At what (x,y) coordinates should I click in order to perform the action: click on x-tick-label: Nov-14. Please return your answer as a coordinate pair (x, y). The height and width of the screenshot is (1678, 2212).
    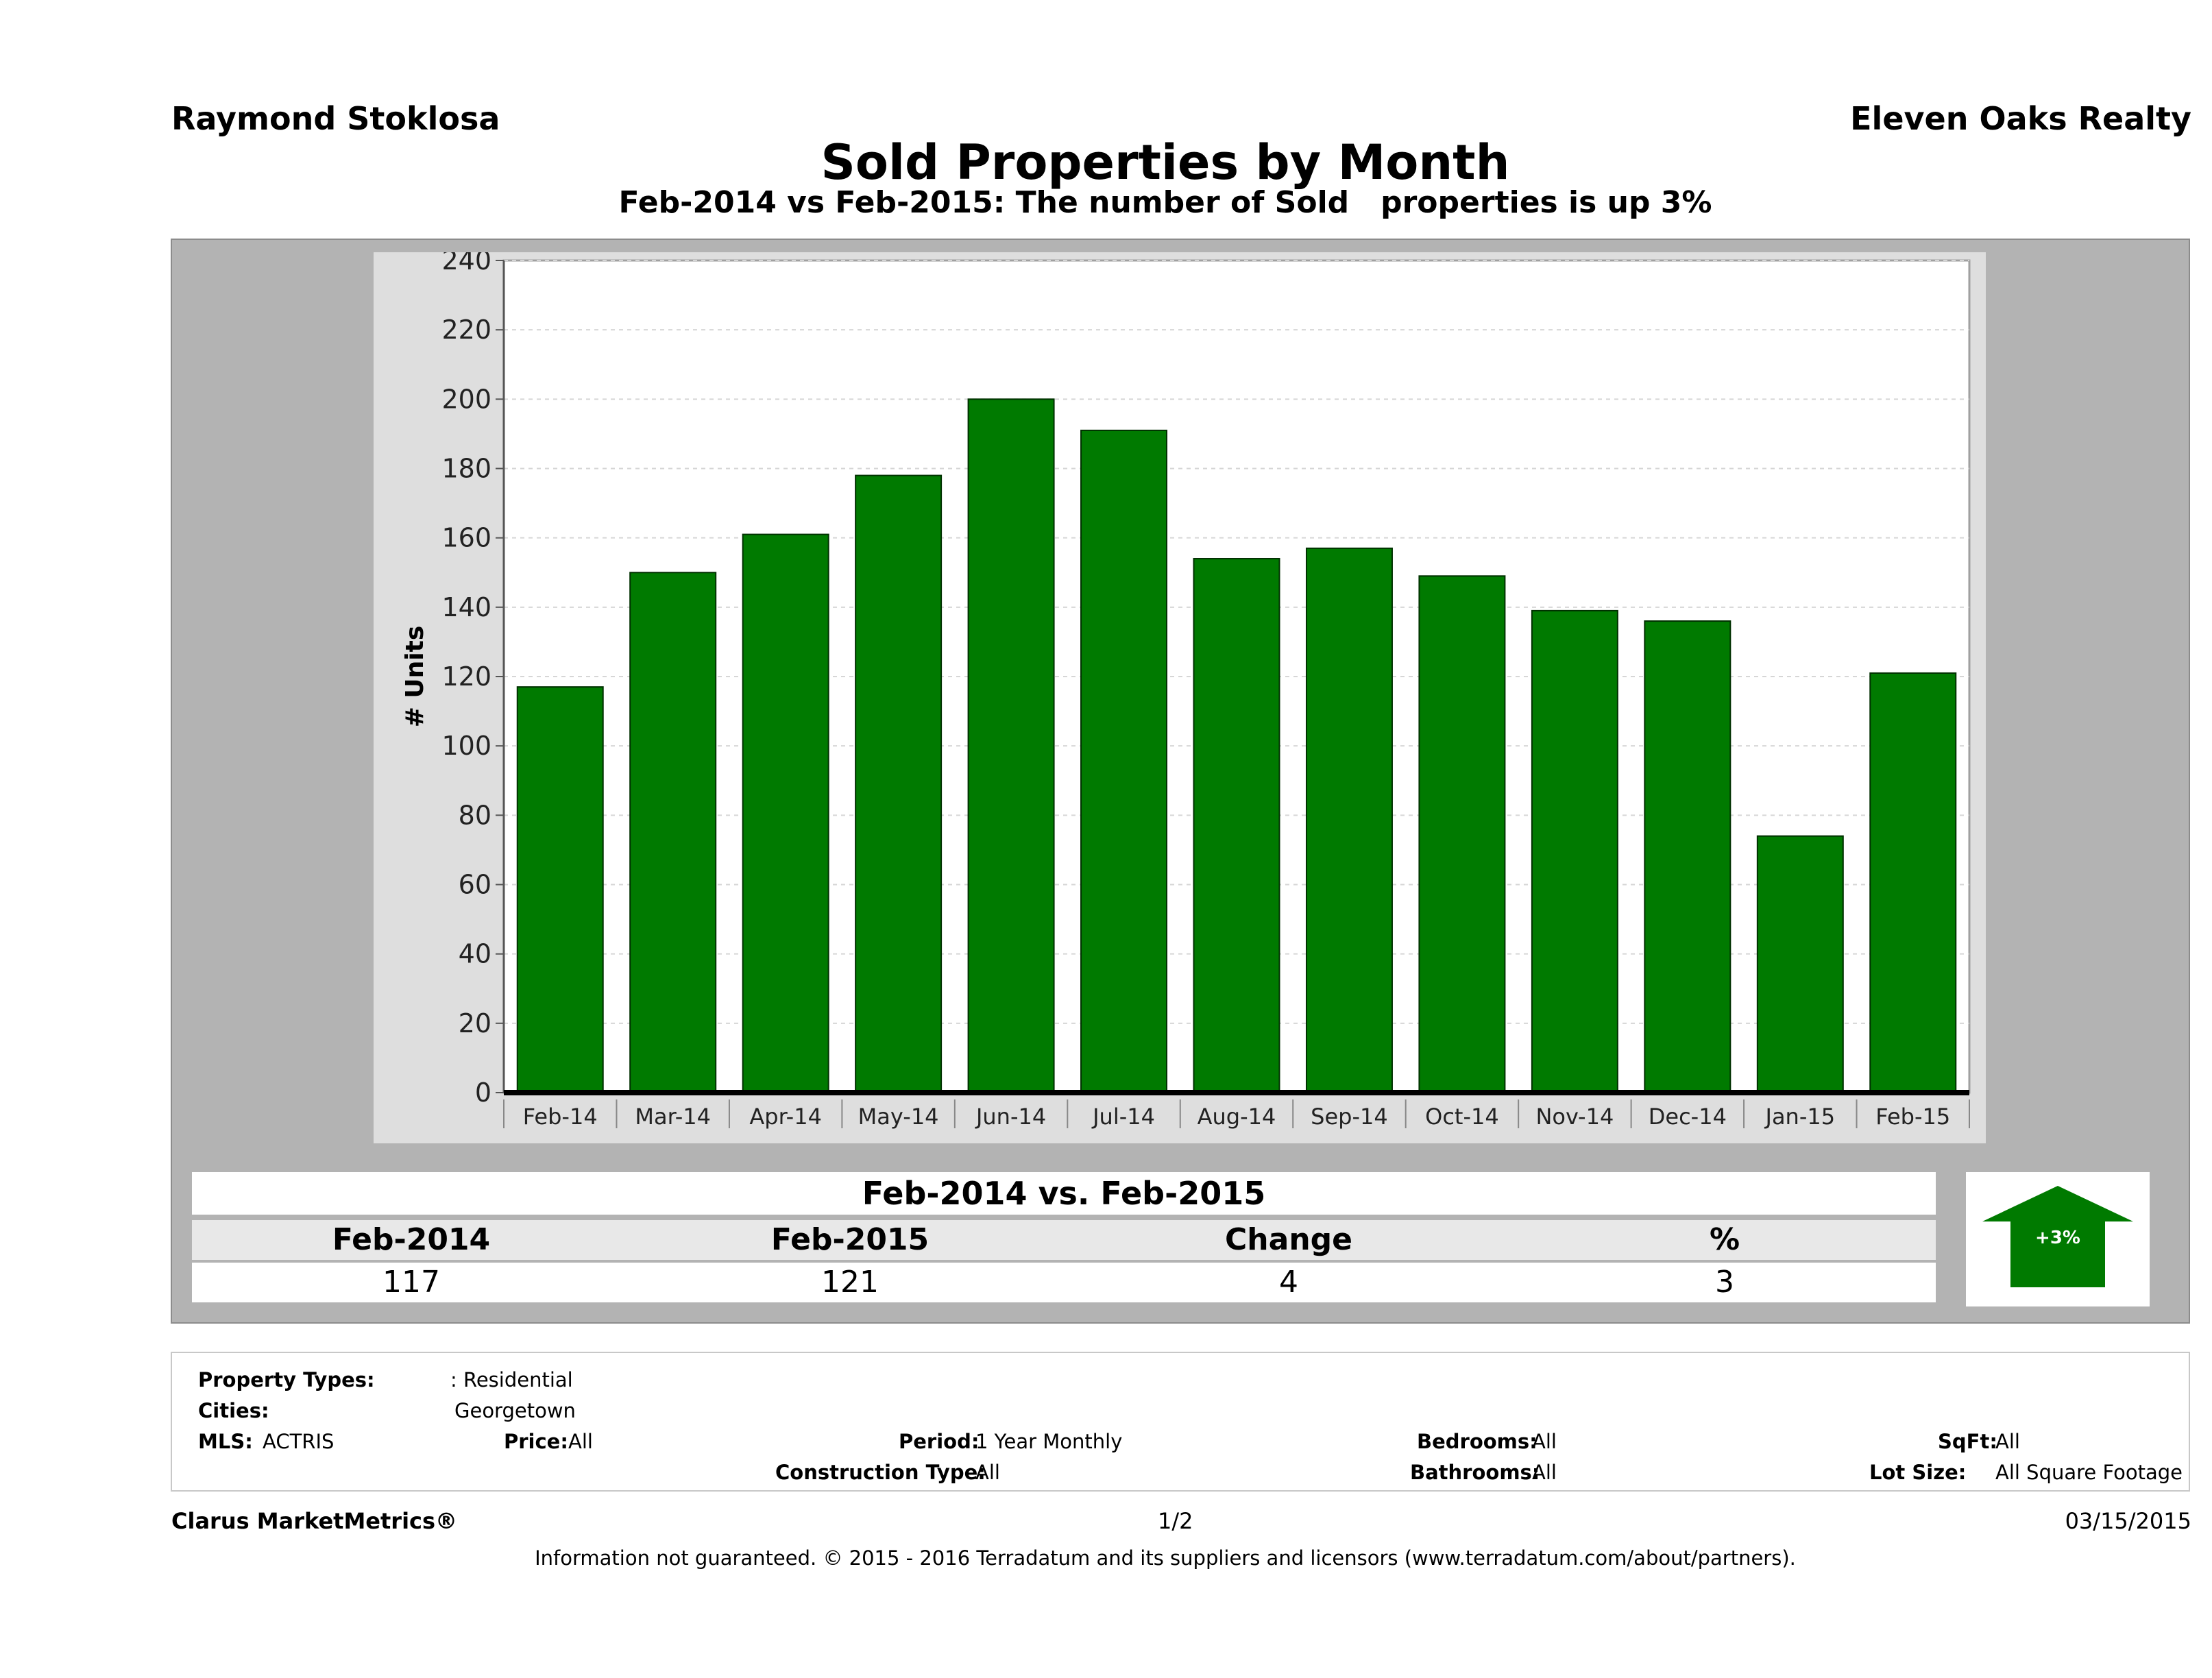
    Looking at the image, I should click on (1574, 1117).